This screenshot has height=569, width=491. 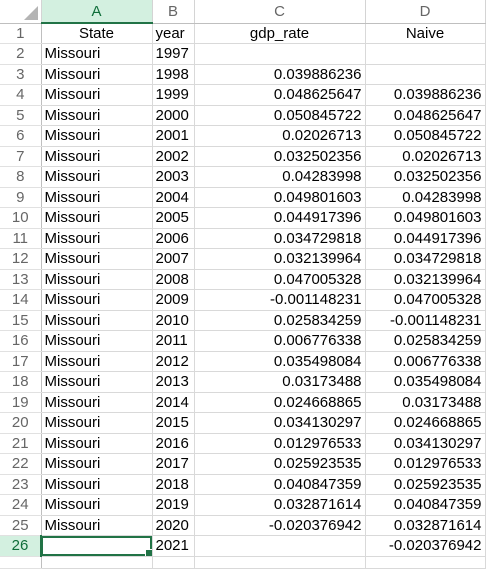 I want to click on cell-year: 1999, so click(x=173, y=95).